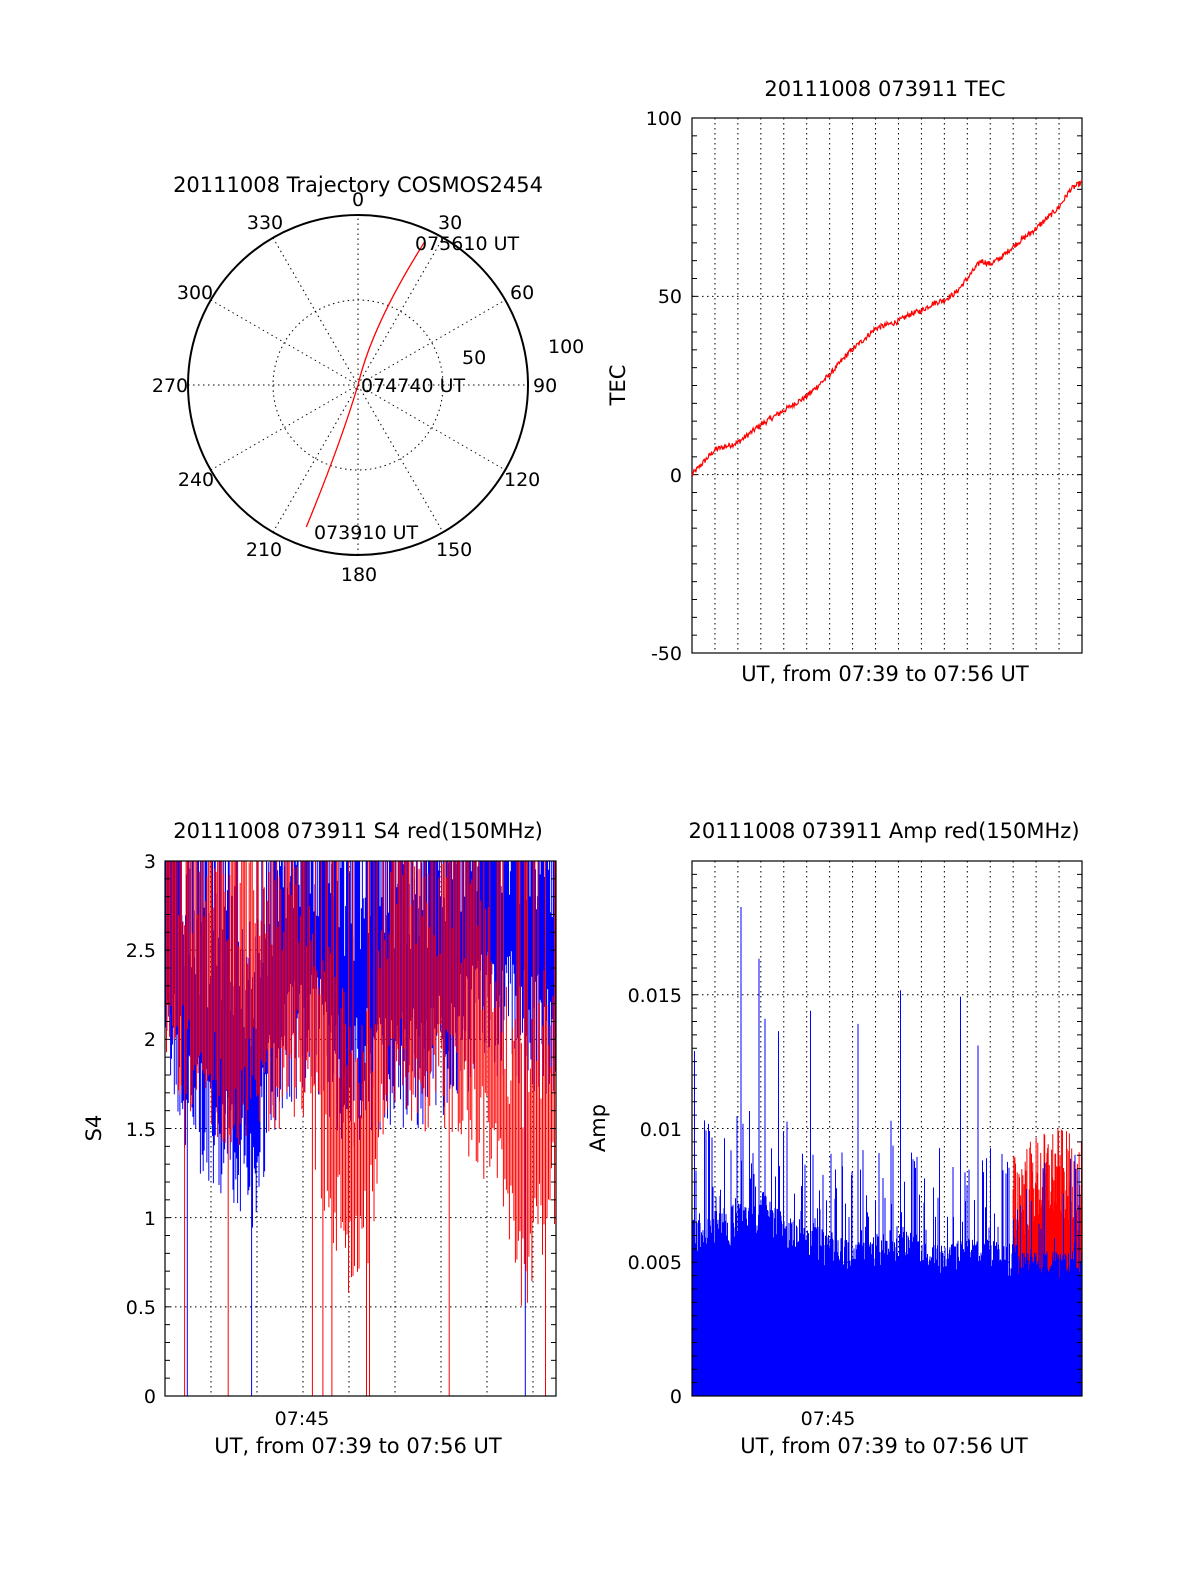 This screenshot has width=1200, height=1575. What do you see at coordinates (150, 1040) in the screenshot?
I see `y-tick-label: 2` at bounding box center [150, 1040].